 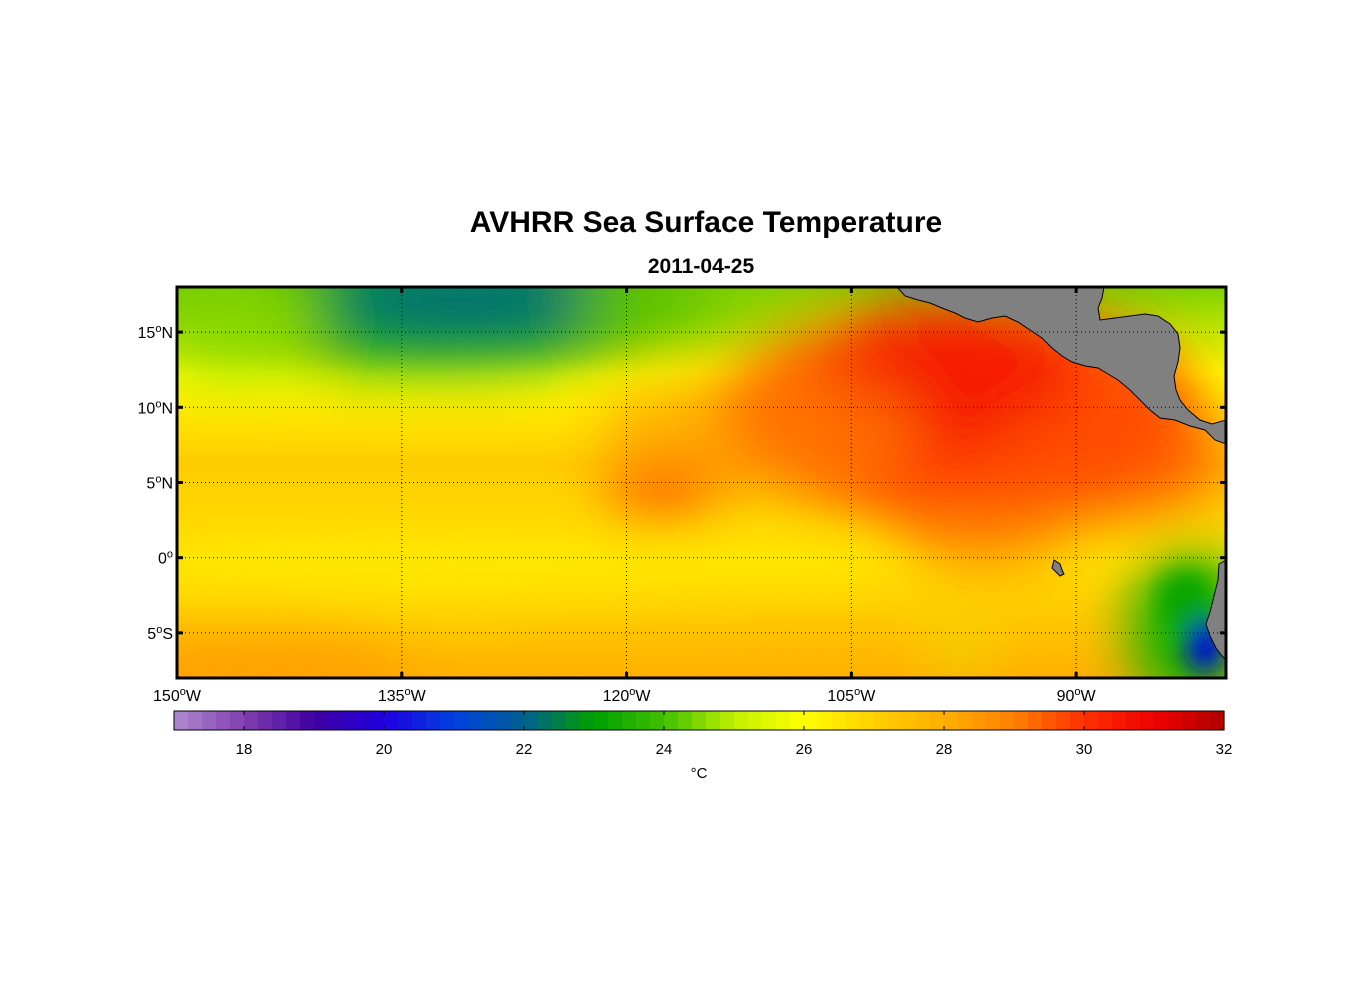 I want to click on colorbar-tick-label: 24, so click(x=664, y=749).